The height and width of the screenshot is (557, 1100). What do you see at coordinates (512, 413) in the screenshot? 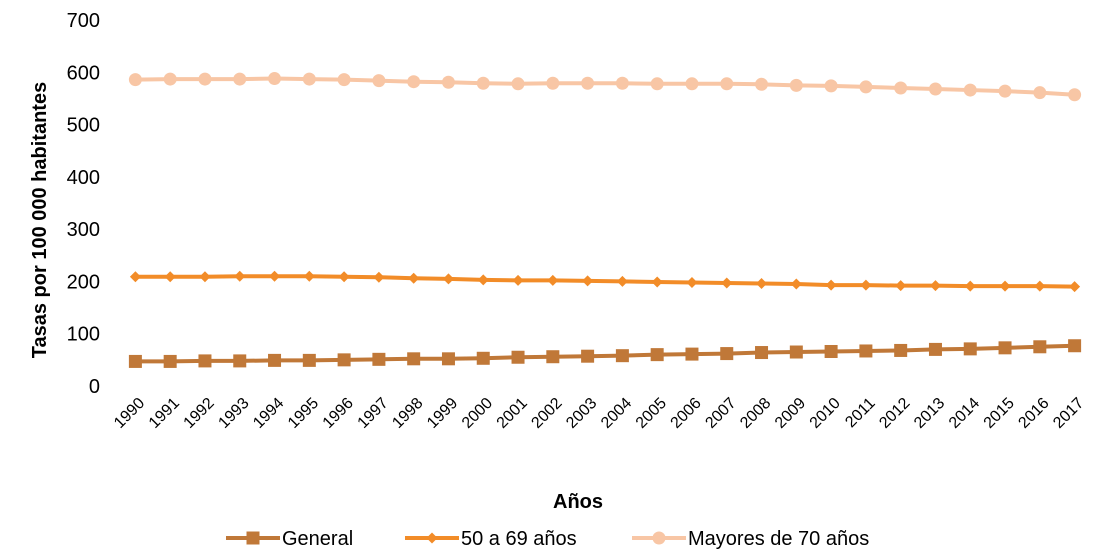
I see `x-tick-label: 2001` at bounding box center [512, 413].